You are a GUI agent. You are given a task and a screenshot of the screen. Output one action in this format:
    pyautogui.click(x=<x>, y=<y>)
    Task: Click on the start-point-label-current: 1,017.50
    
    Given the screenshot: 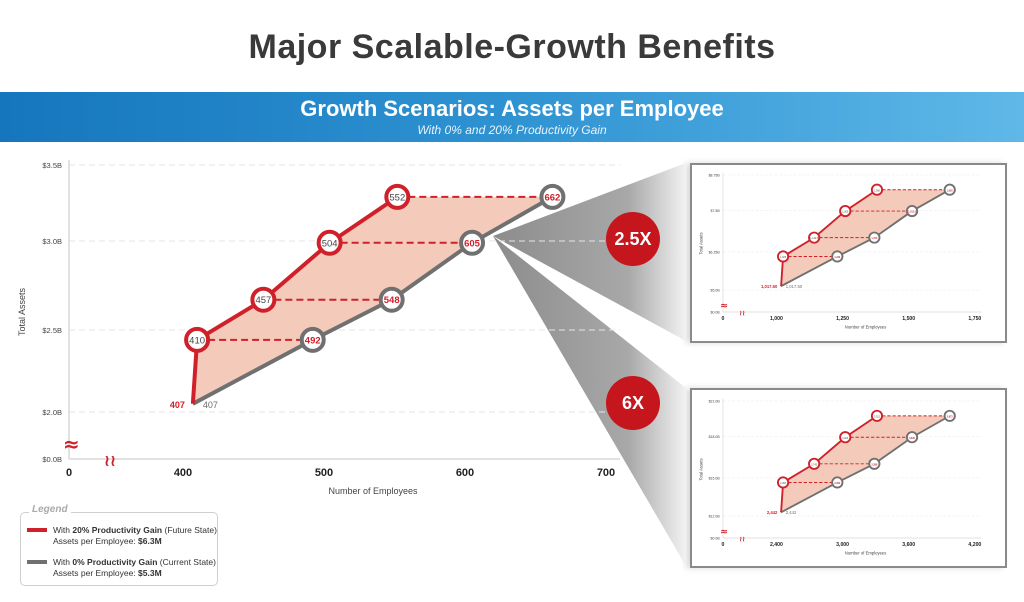 What is the action you would take?
    pyautogui.click(x=794, y=286)
    